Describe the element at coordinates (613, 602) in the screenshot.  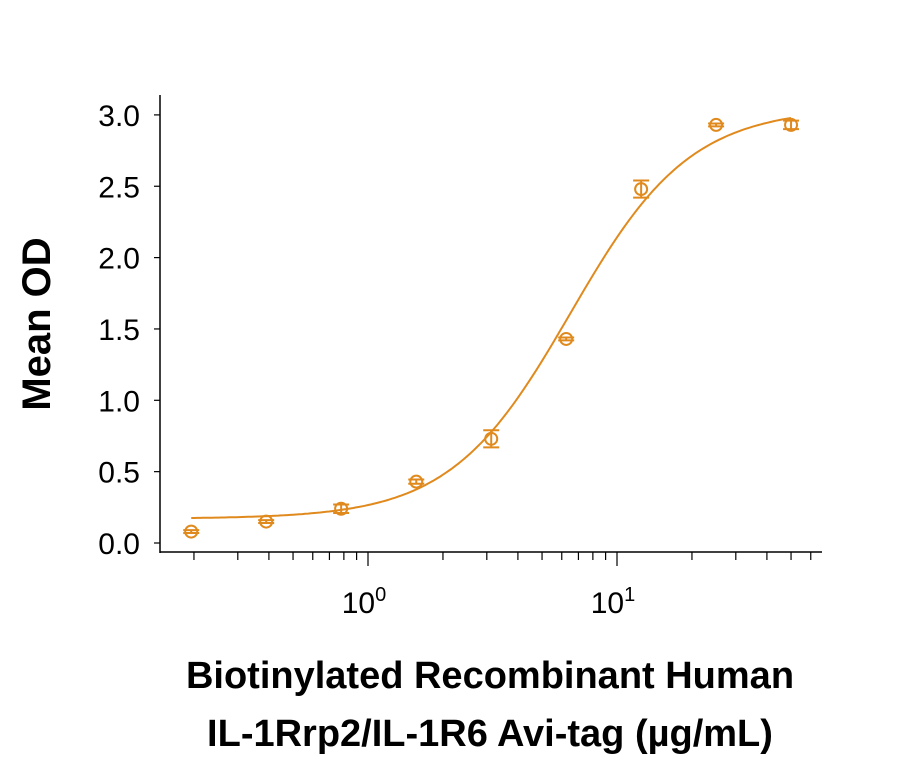
I see `x-tick-label: 10¹` at that location.